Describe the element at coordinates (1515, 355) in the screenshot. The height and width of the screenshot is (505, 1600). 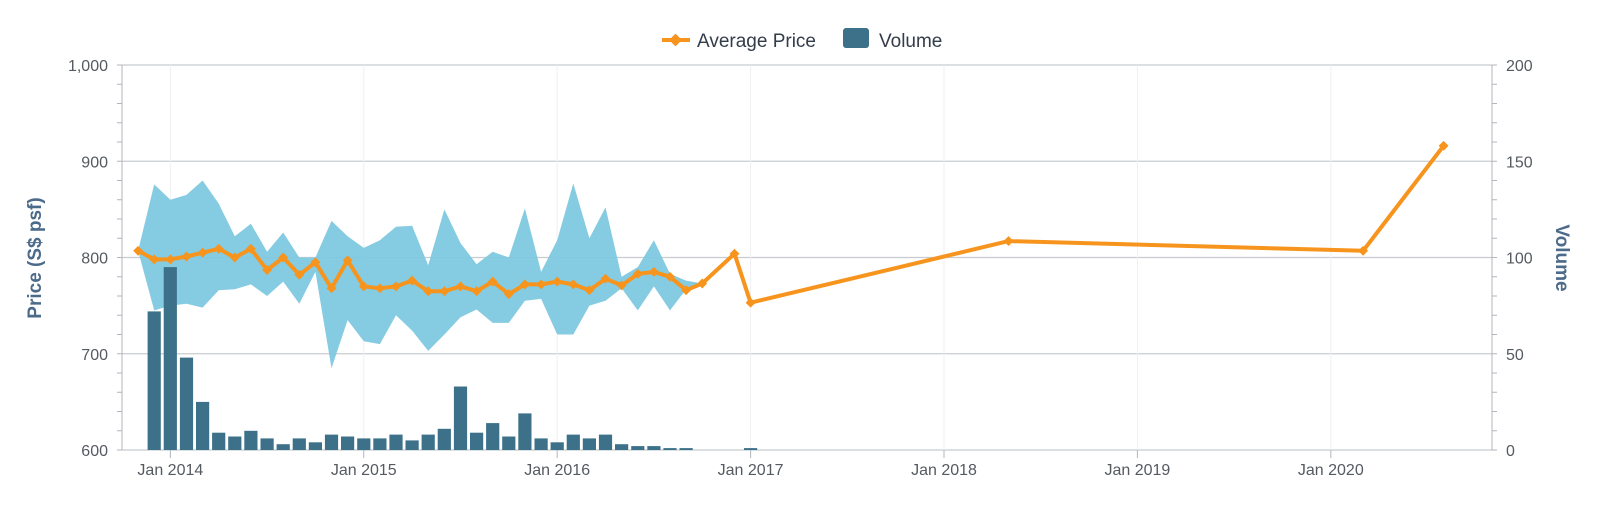
I see `y-right-tick-label: 50` at that location.